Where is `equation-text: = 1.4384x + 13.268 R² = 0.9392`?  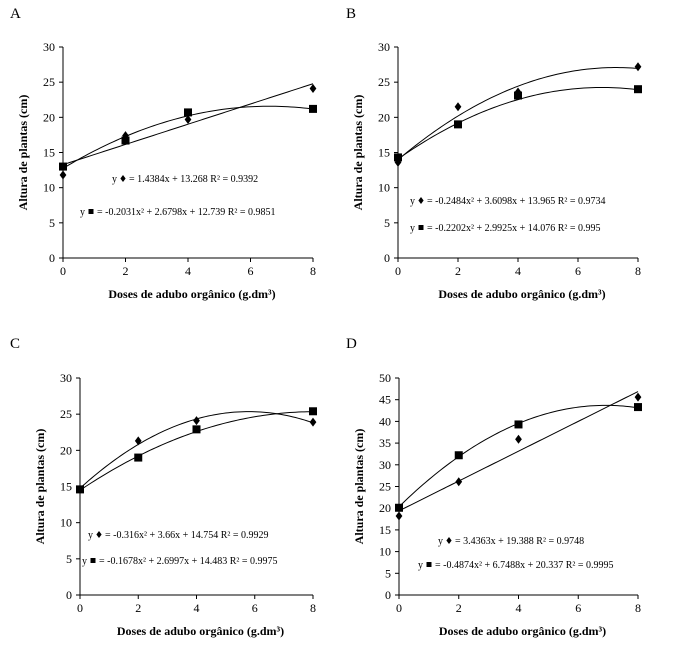
equation-text: = 1.4384x + 13.268 R² = 0.9392 is located at coordinates (193, 179).